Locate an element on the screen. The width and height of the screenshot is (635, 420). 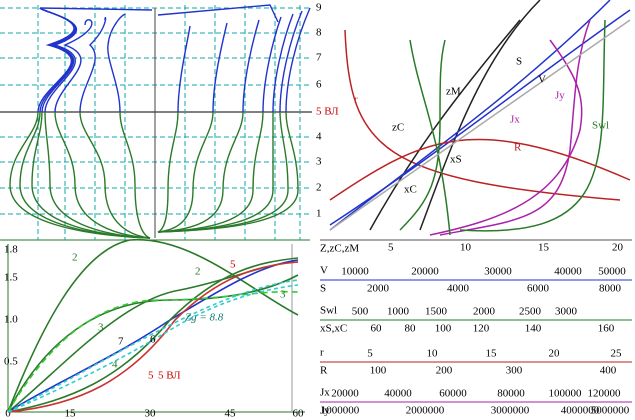
scale-tick-label: 120000 is located at coordinates (605, 394).